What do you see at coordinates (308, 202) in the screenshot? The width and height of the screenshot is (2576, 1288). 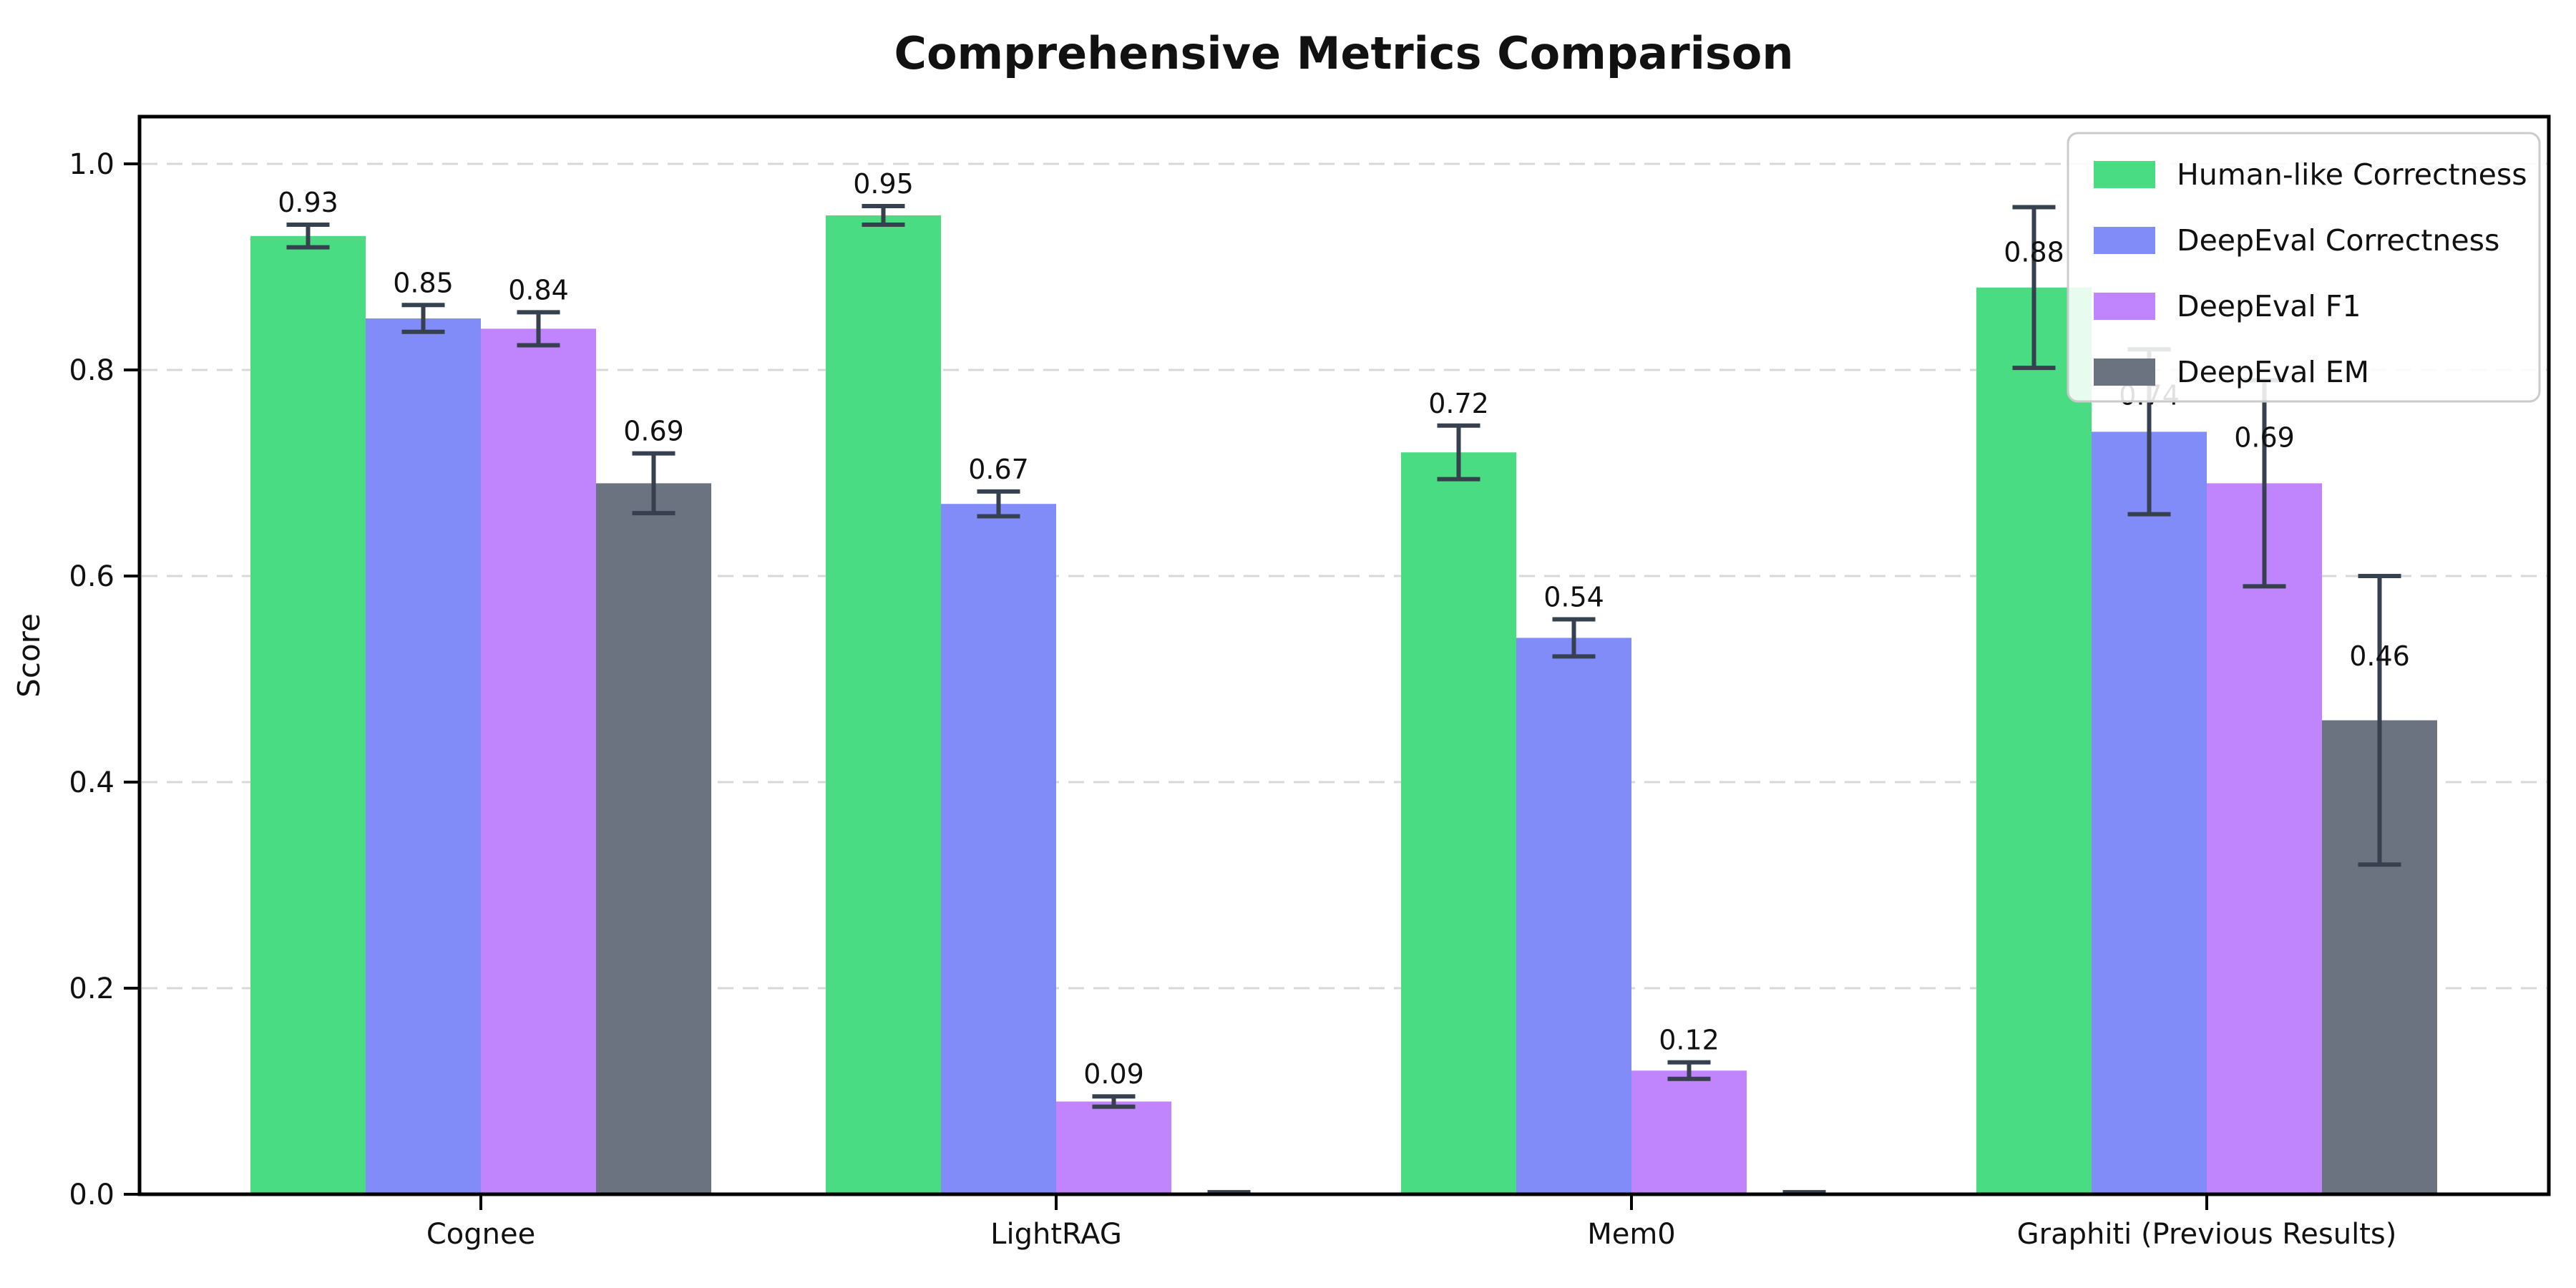 I see `value-label: 0.93` at bounding box center [308, 202].